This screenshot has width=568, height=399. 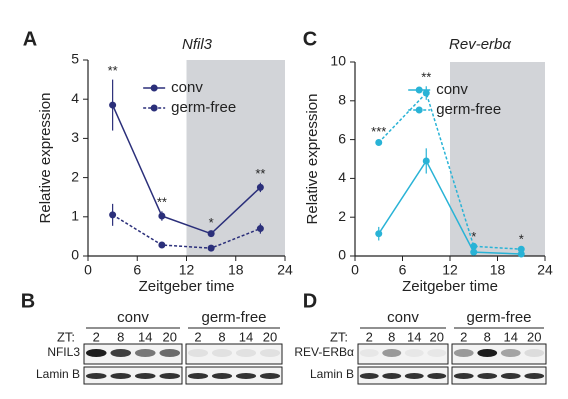 What do you see at coordinates (369, 336) in the screenshot?
I see `time-label: 2` at bounding box center [369, 336].